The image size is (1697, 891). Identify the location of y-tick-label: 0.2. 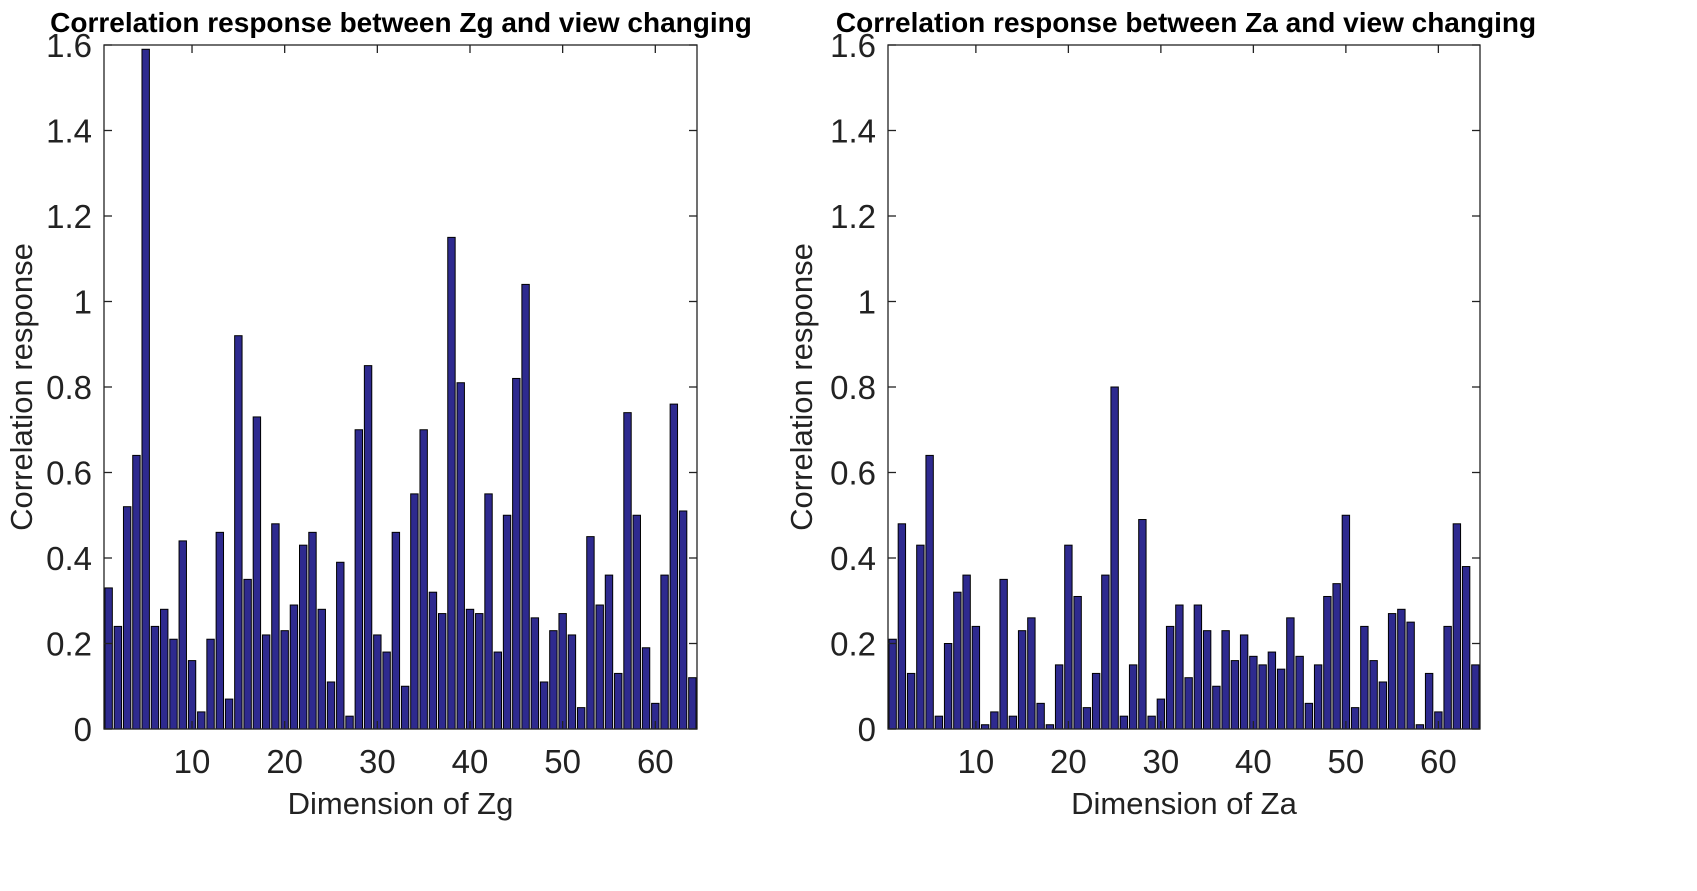
(69, 644).